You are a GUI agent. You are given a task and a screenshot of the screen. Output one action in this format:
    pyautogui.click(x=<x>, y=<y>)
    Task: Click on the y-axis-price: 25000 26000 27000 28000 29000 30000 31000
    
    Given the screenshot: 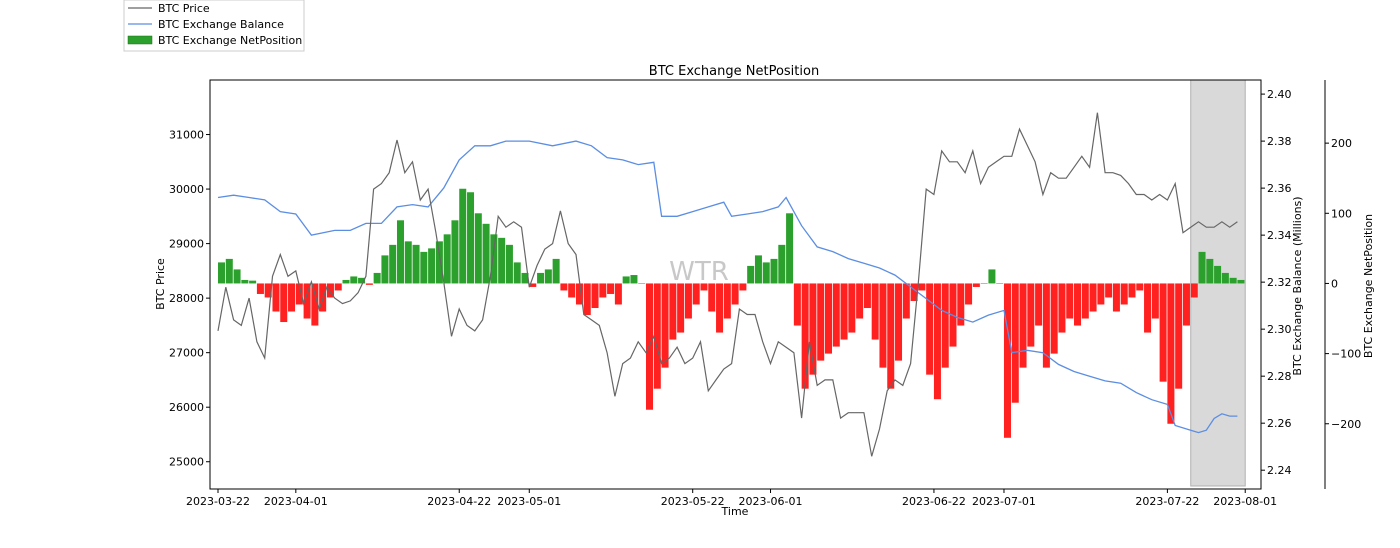 What is the action you would take?
    pyautogui.click(x=189, y=299)
    